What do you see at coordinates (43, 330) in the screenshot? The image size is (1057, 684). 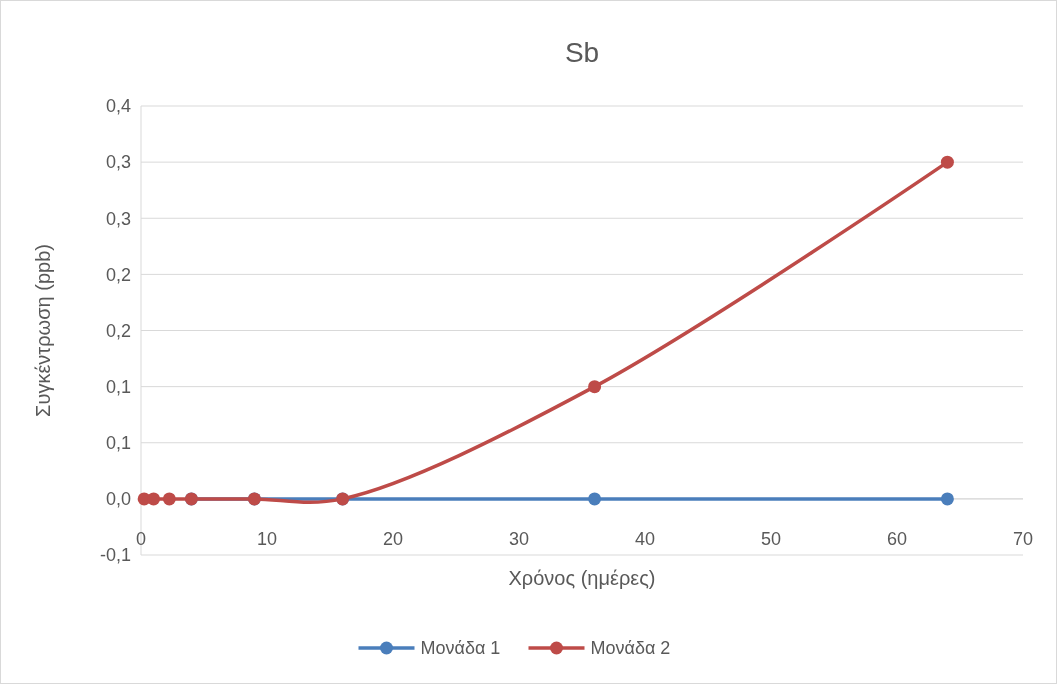 I see `y-axis-title: Συγκέντρωση (ppb)` at bounding box center [43, 330].